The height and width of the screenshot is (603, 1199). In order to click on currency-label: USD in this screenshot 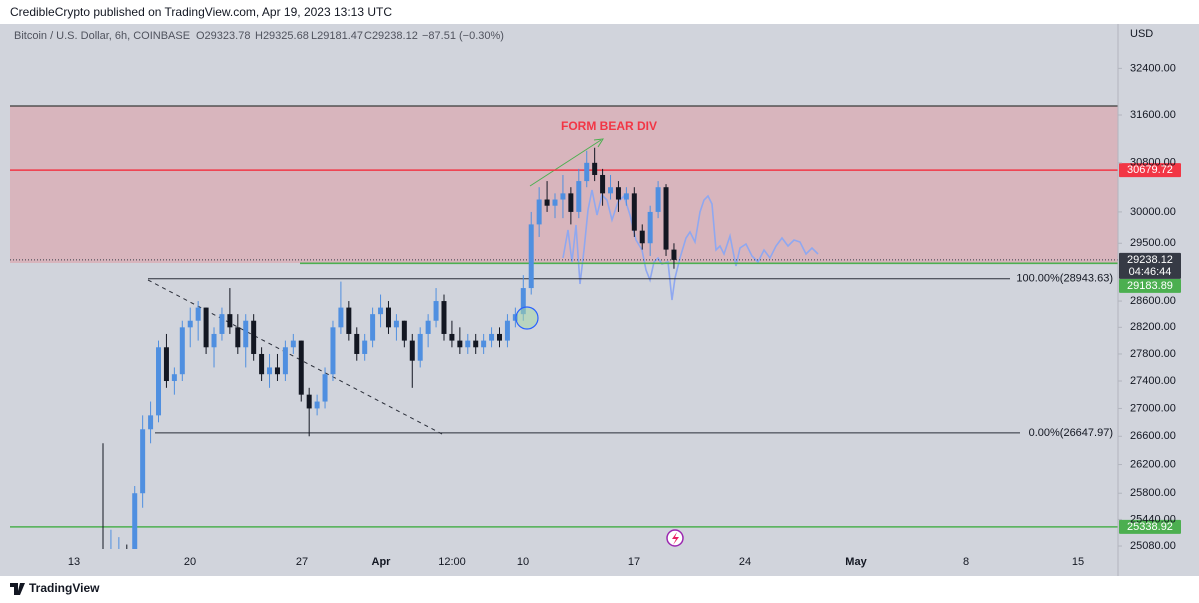, I will do `click(1141, 34)`.